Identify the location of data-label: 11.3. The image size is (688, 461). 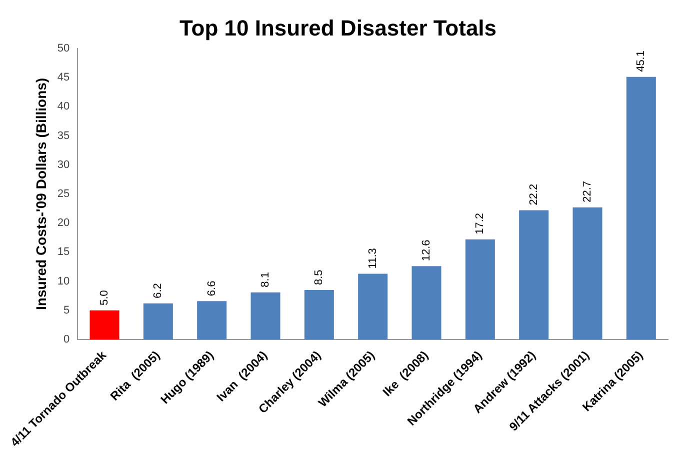
(372, 258).